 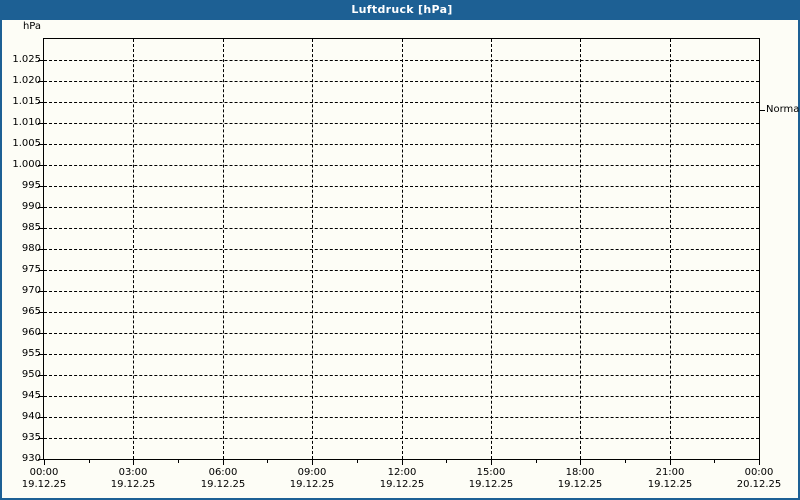 What do you see at coordinates (26, 59) in the screenshot?
I see `y-axis-tick-label: 1.025` at bounding box center [26, 59].